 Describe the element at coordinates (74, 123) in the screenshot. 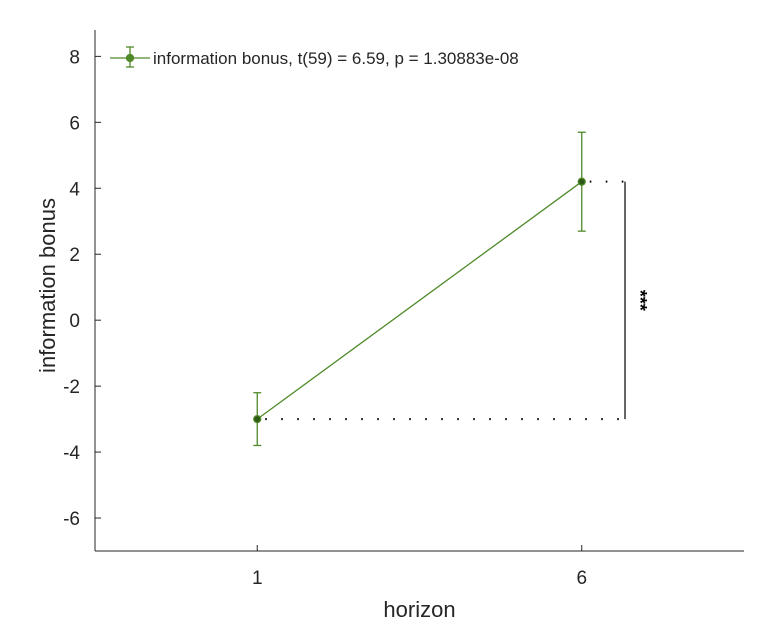

I see `y-tick-label: 6` at that location.